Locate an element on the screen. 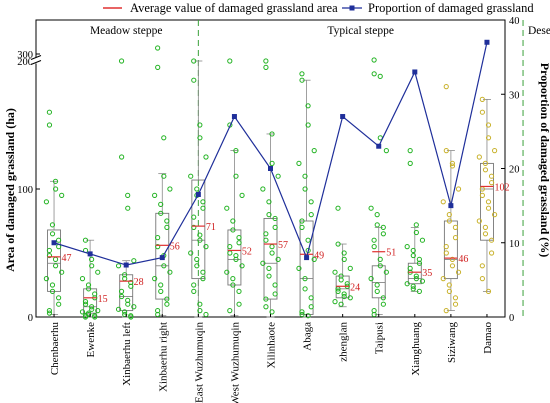  y-right-tick-label: 10 is located at coordinates (514, 244).